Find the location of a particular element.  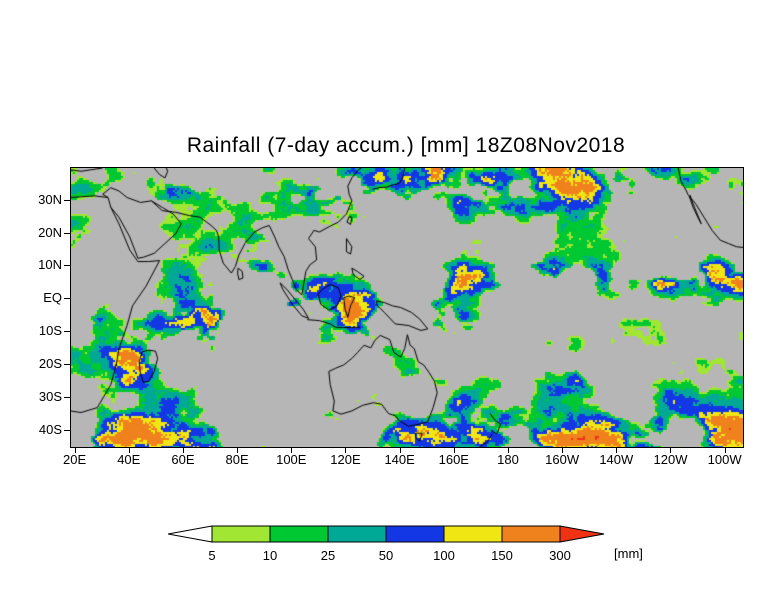

lat-tick-label: 20N is located at coordinates (50, 232).